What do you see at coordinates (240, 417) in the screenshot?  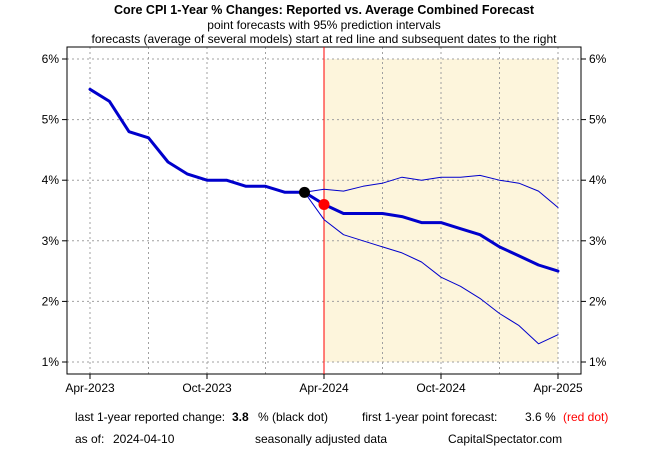 I see `reported-value: 3.8` at bounding box center [240, 417].